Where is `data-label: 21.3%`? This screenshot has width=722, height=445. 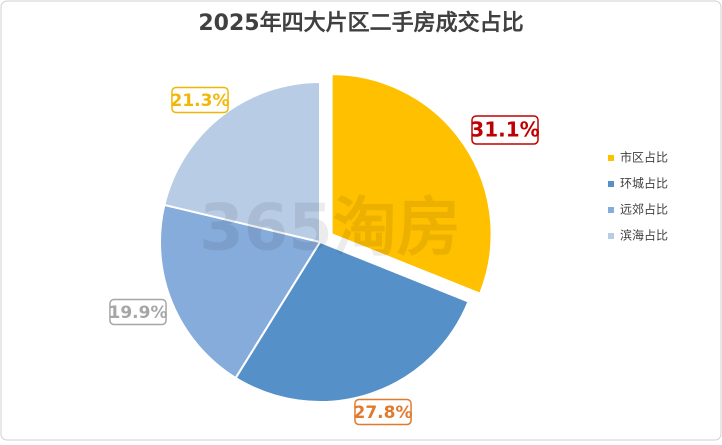
data-label: 21.3% is located at coordinates (200, 101).